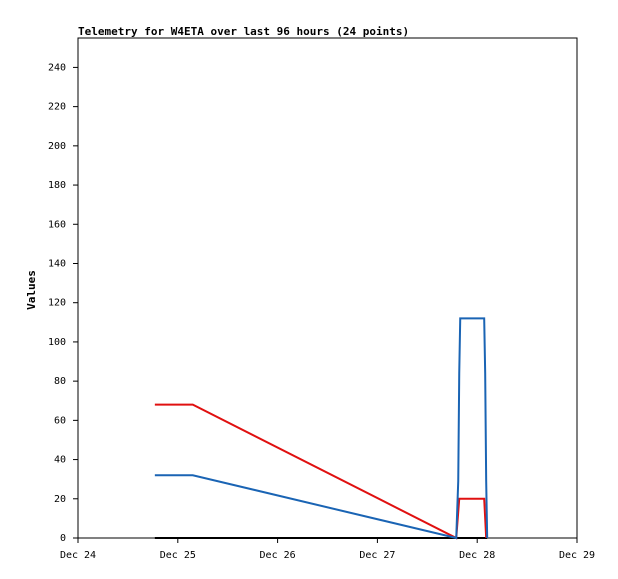  Describe the element at coordinates (57, 342) in the screenshot. I see `y-tick-label: 100` at that location.